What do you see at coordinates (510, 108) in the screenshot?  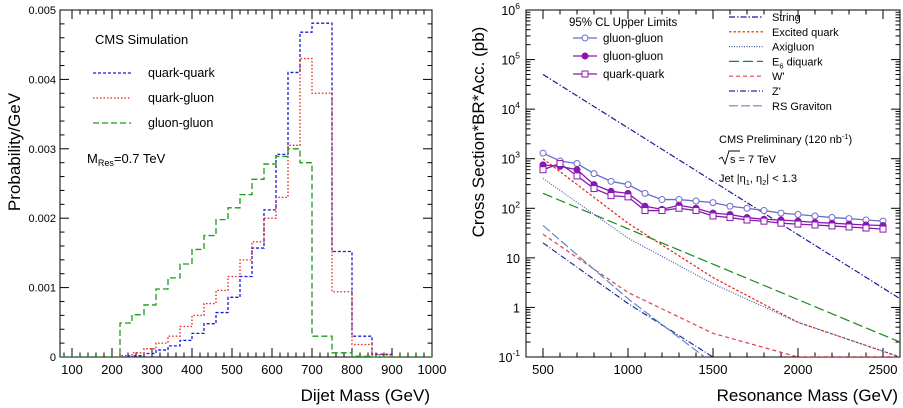 I see `right-y-tick-label: 10⁴` at bounding box center [510, 108].